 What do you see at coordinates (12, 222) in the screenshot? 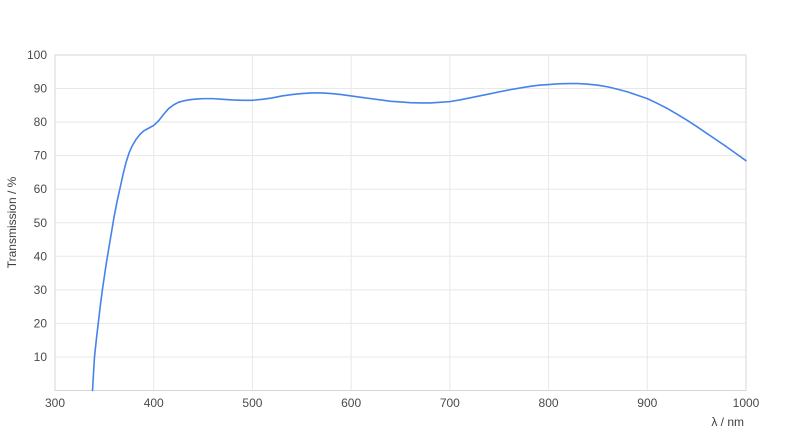
I see `y-axis-title: Transmission / %` at bounding box center [12, 222].